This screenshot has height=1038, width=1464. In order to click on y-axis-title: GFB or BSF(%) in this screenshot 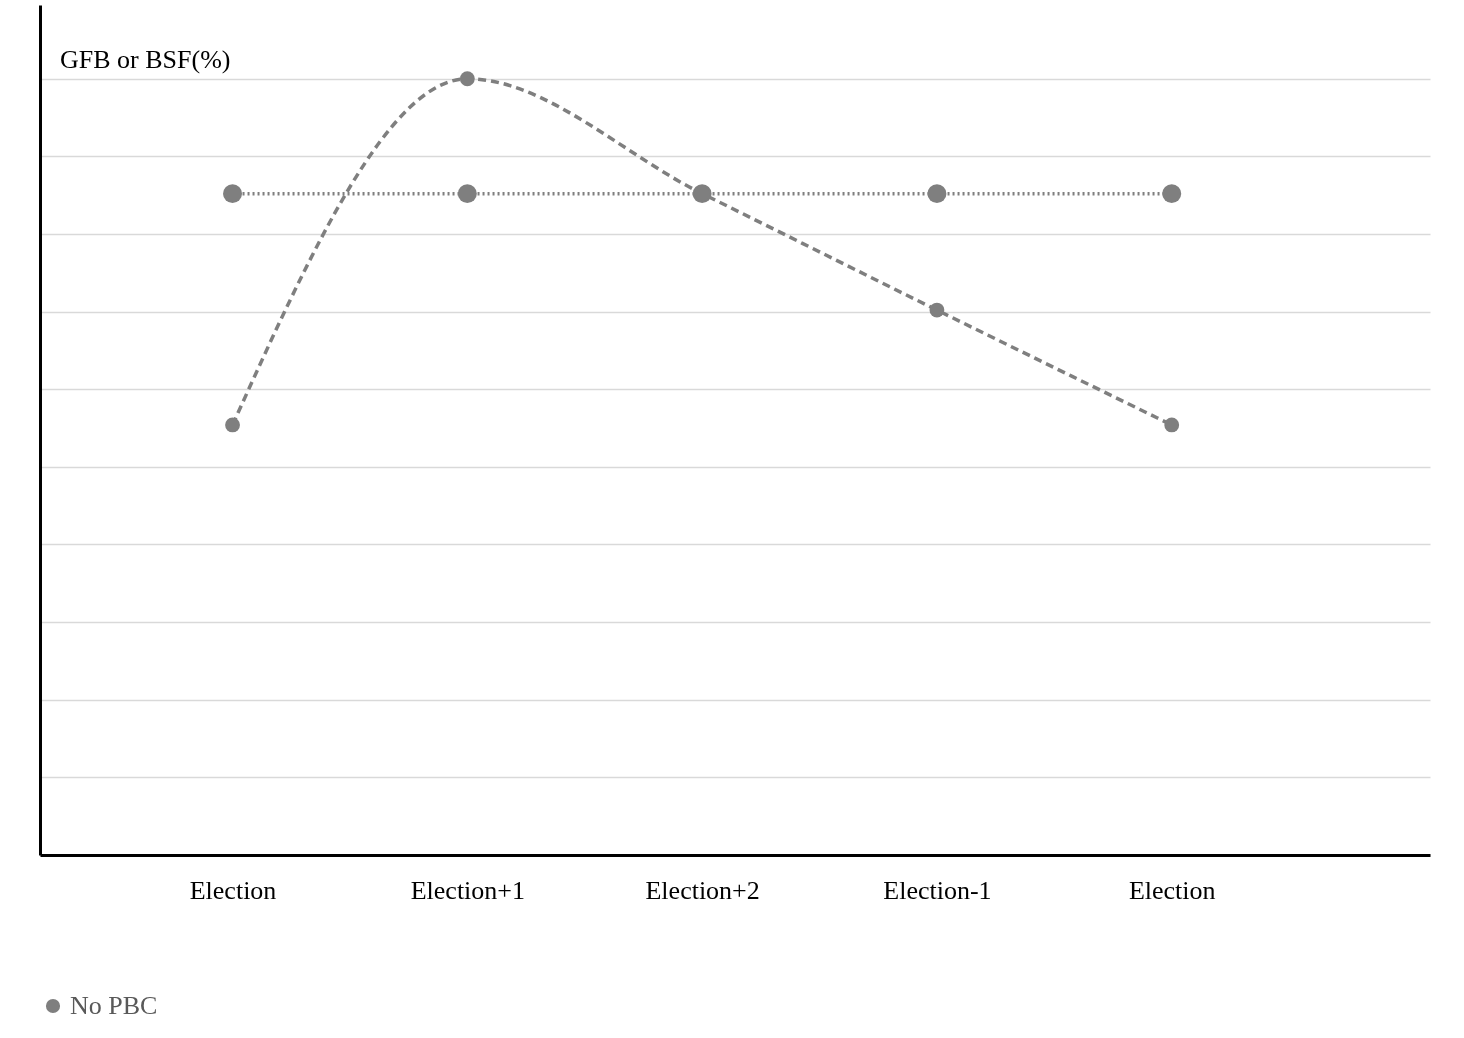, I will do `click(145, 59)`.